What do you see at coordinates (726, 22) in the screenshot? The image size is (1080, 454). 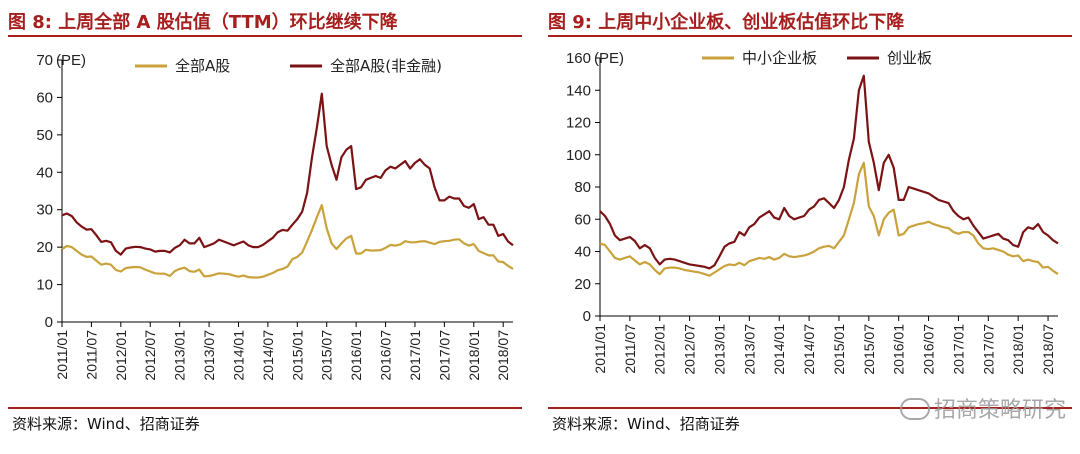 I see `figure-title: 图 9: 上周中小企业板、创业板估值环比下降` at bounding box center [726, 22].